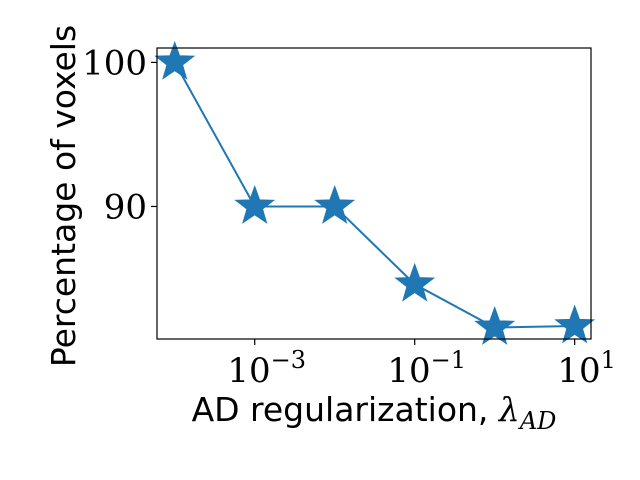  What do you see at coordinates (586, 368) in the screenshot?
I see `x-tick-label: 10¹` at bounding box center [586, 368].